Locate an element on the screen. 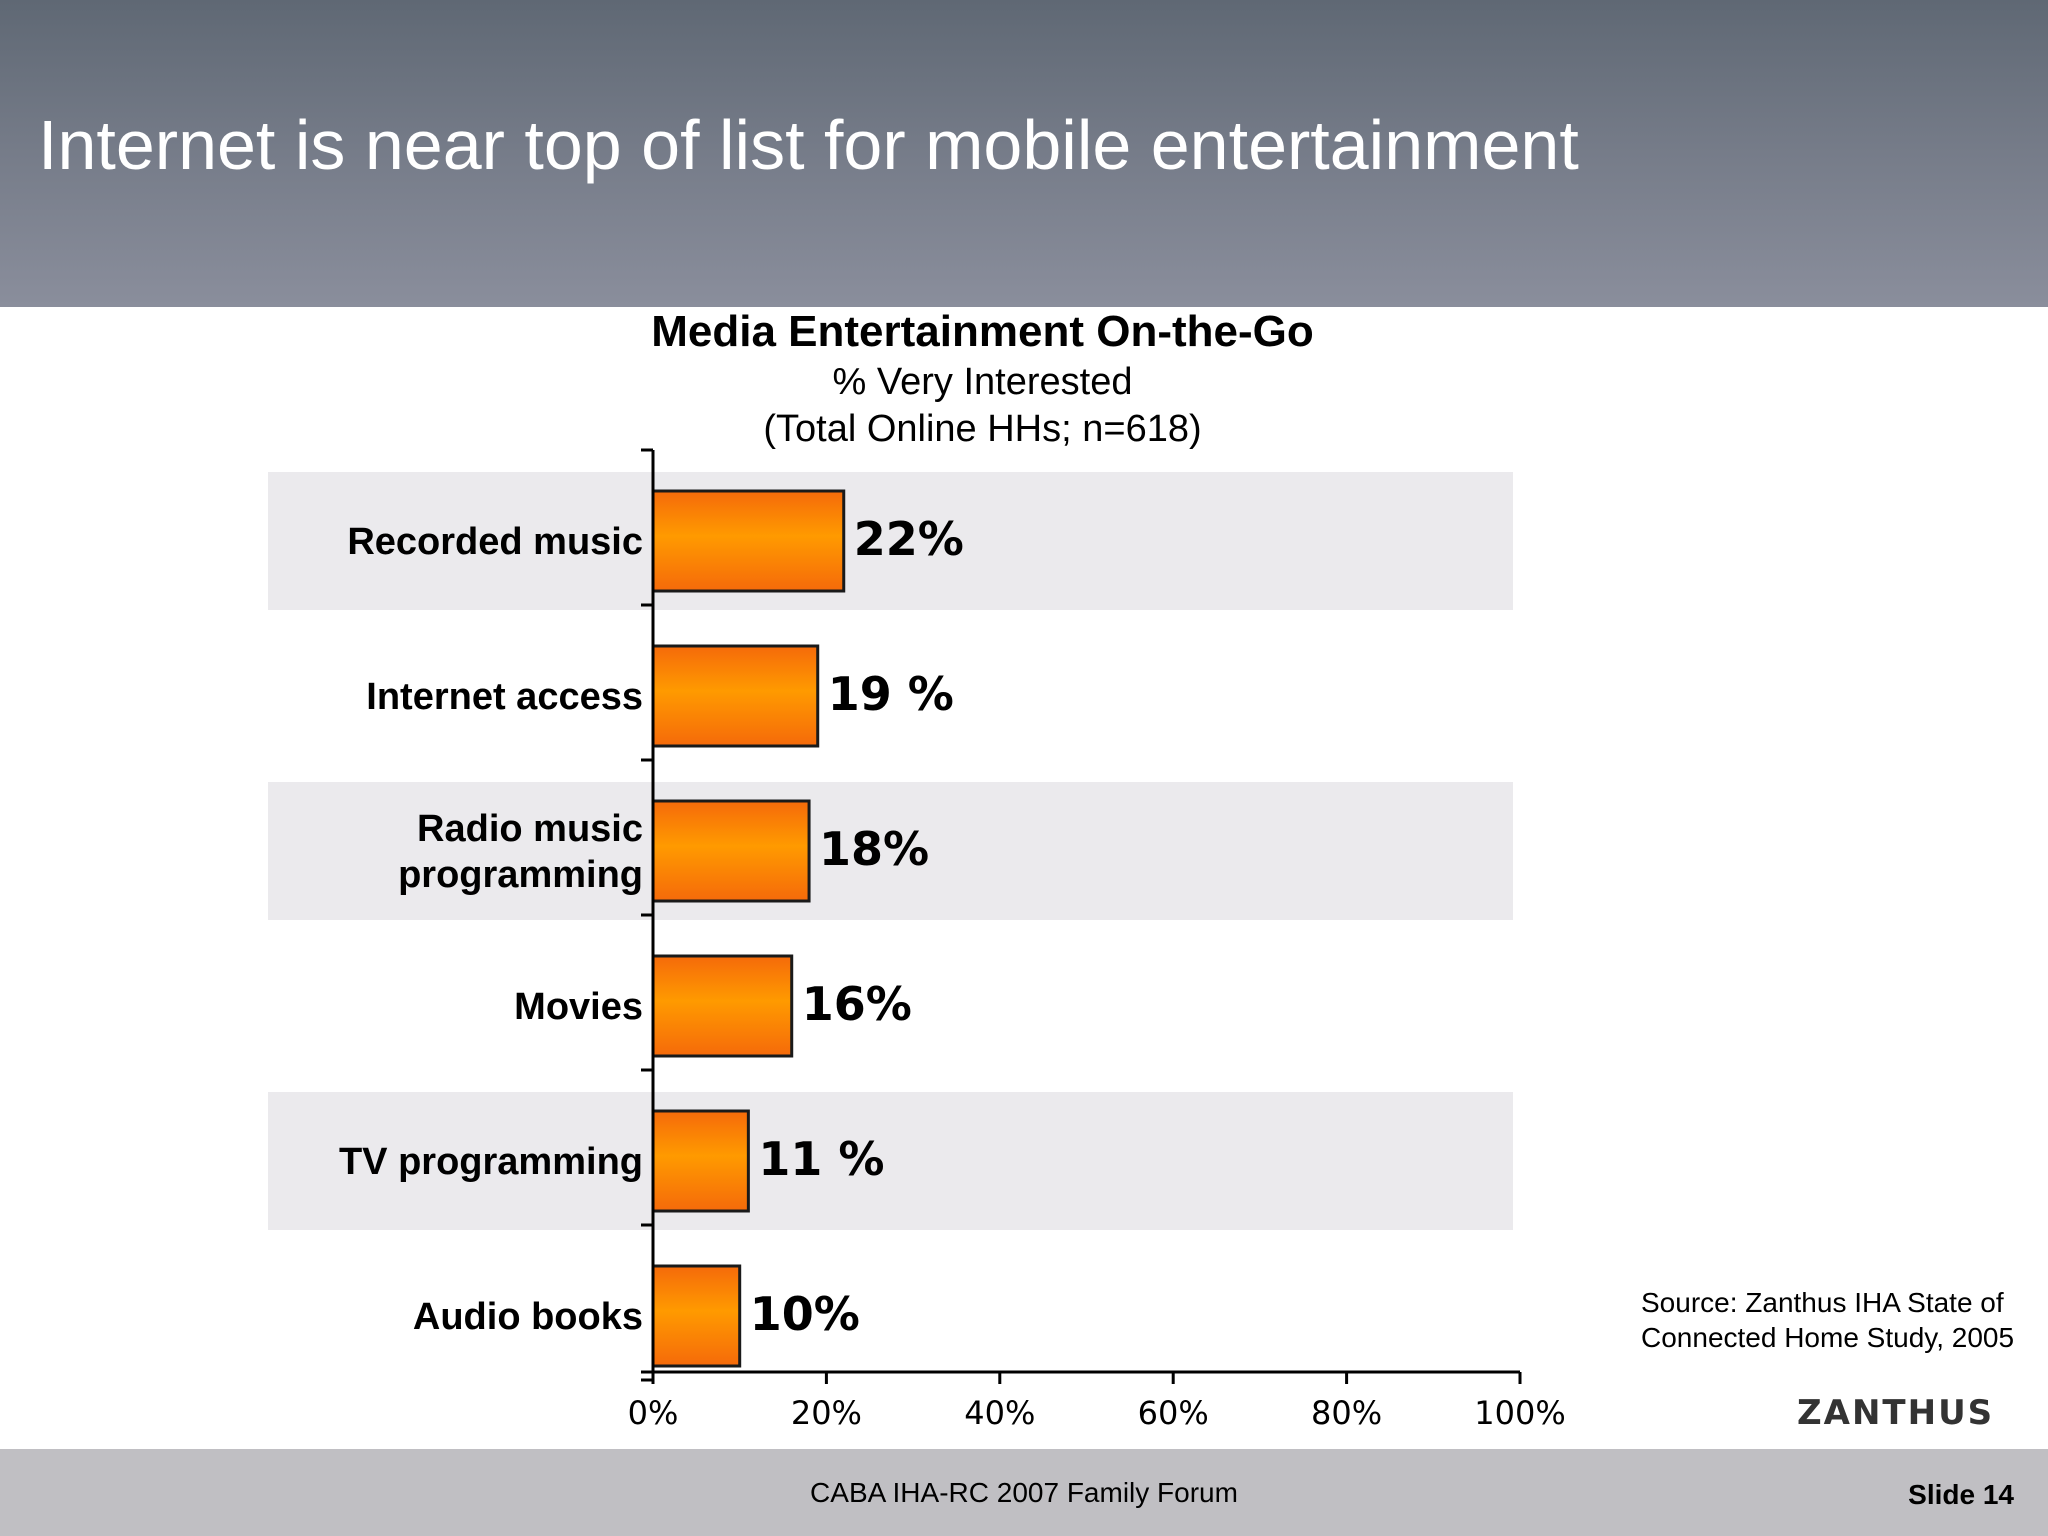 The image size is (2048, 1536). slide-footer: CABA IHA-RC 2007 Family Forum Slide 14 is located at coordinates (1024, 1492).